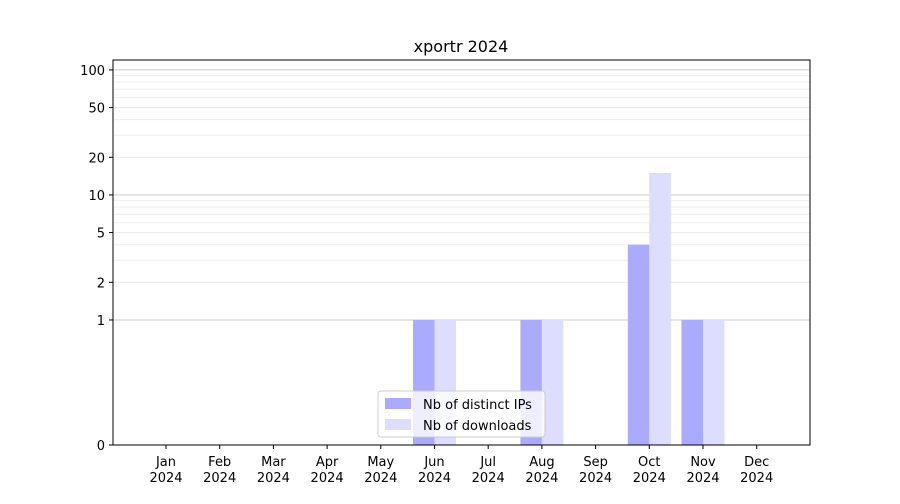 The image size is (900, 504). What do you see at coordinates (477, 405) in the screenshot?
I see `legend-label-distinct-ips: Nb of distinct IPs` at bounding box center [477, 405].